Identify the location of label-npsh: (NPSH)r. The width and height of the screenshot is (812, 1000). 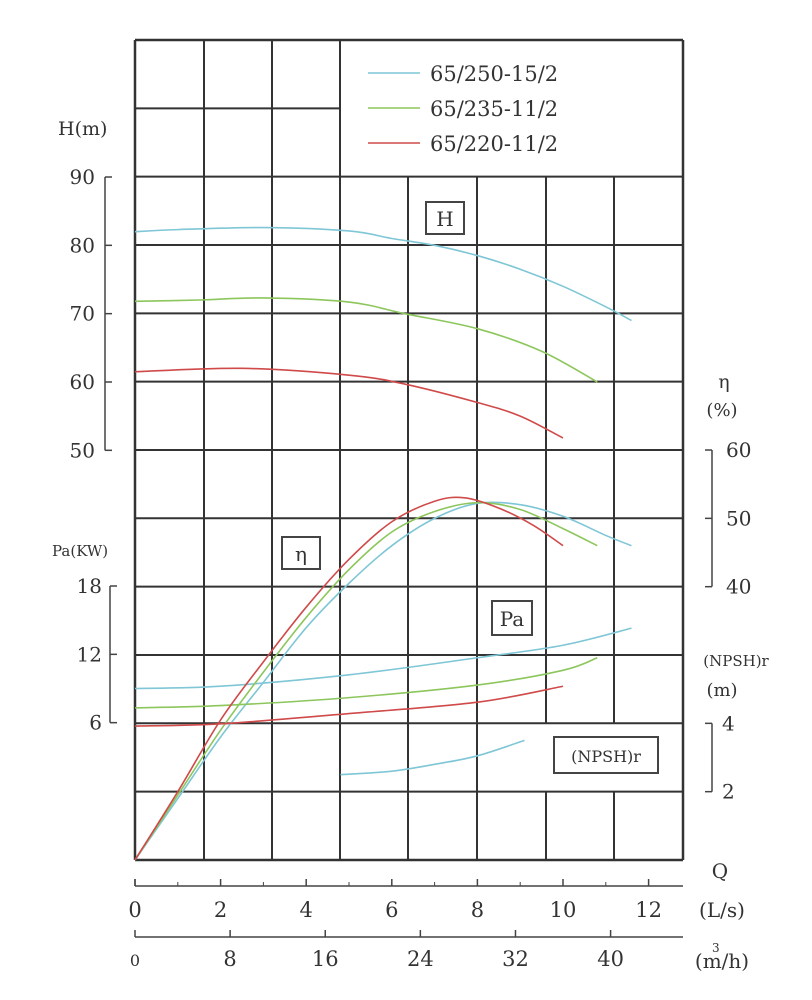
(606, 756).